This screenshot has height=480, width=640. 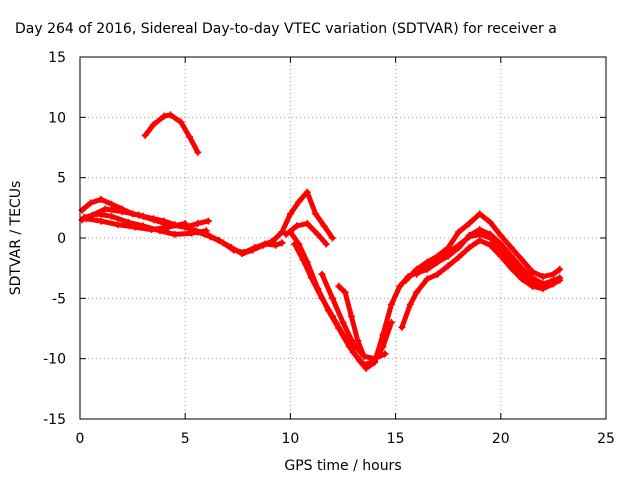 What do you see at coordinates (54, 239) in the screenshot?
I see `y-tick-labels: -15 -10 -5 0 5 10 15` at bounding box center [54, 239].